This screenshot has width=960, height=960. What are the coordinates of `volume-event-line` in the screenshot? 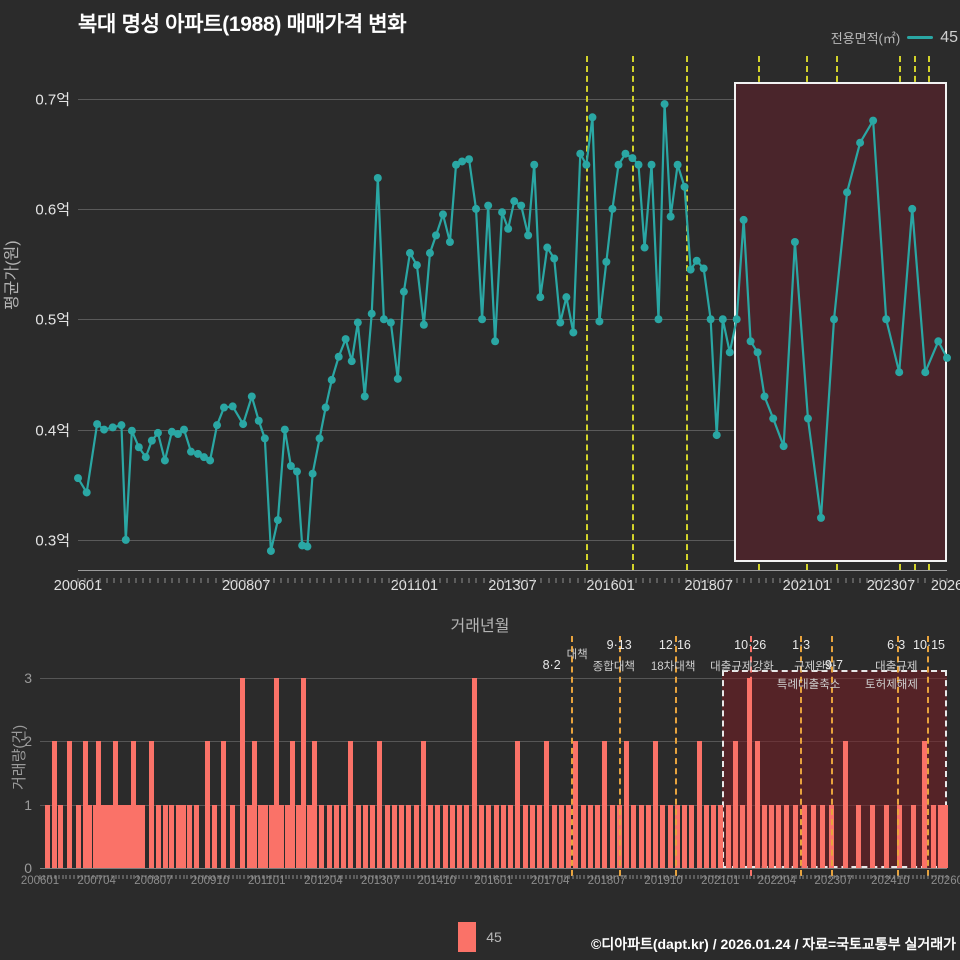 It's located at (675, 756).